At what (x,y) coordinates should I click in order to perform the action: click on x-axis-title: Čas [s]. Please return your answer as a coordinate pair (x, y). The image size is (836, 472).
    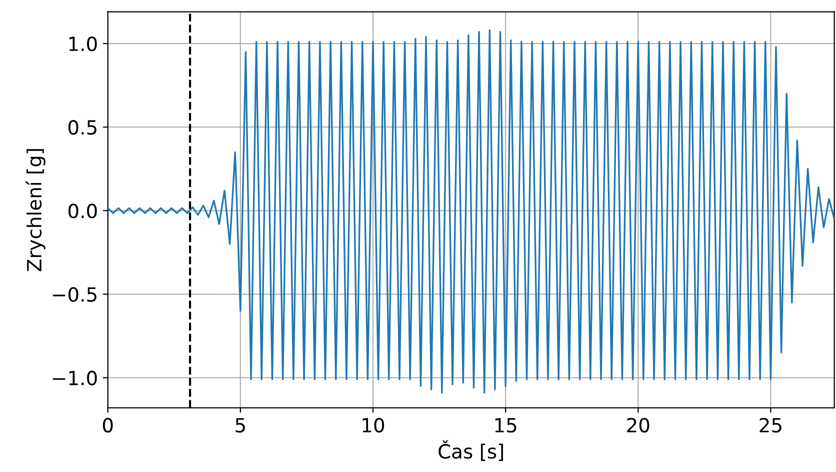
    Looking at the image, I should click on (470, 450).